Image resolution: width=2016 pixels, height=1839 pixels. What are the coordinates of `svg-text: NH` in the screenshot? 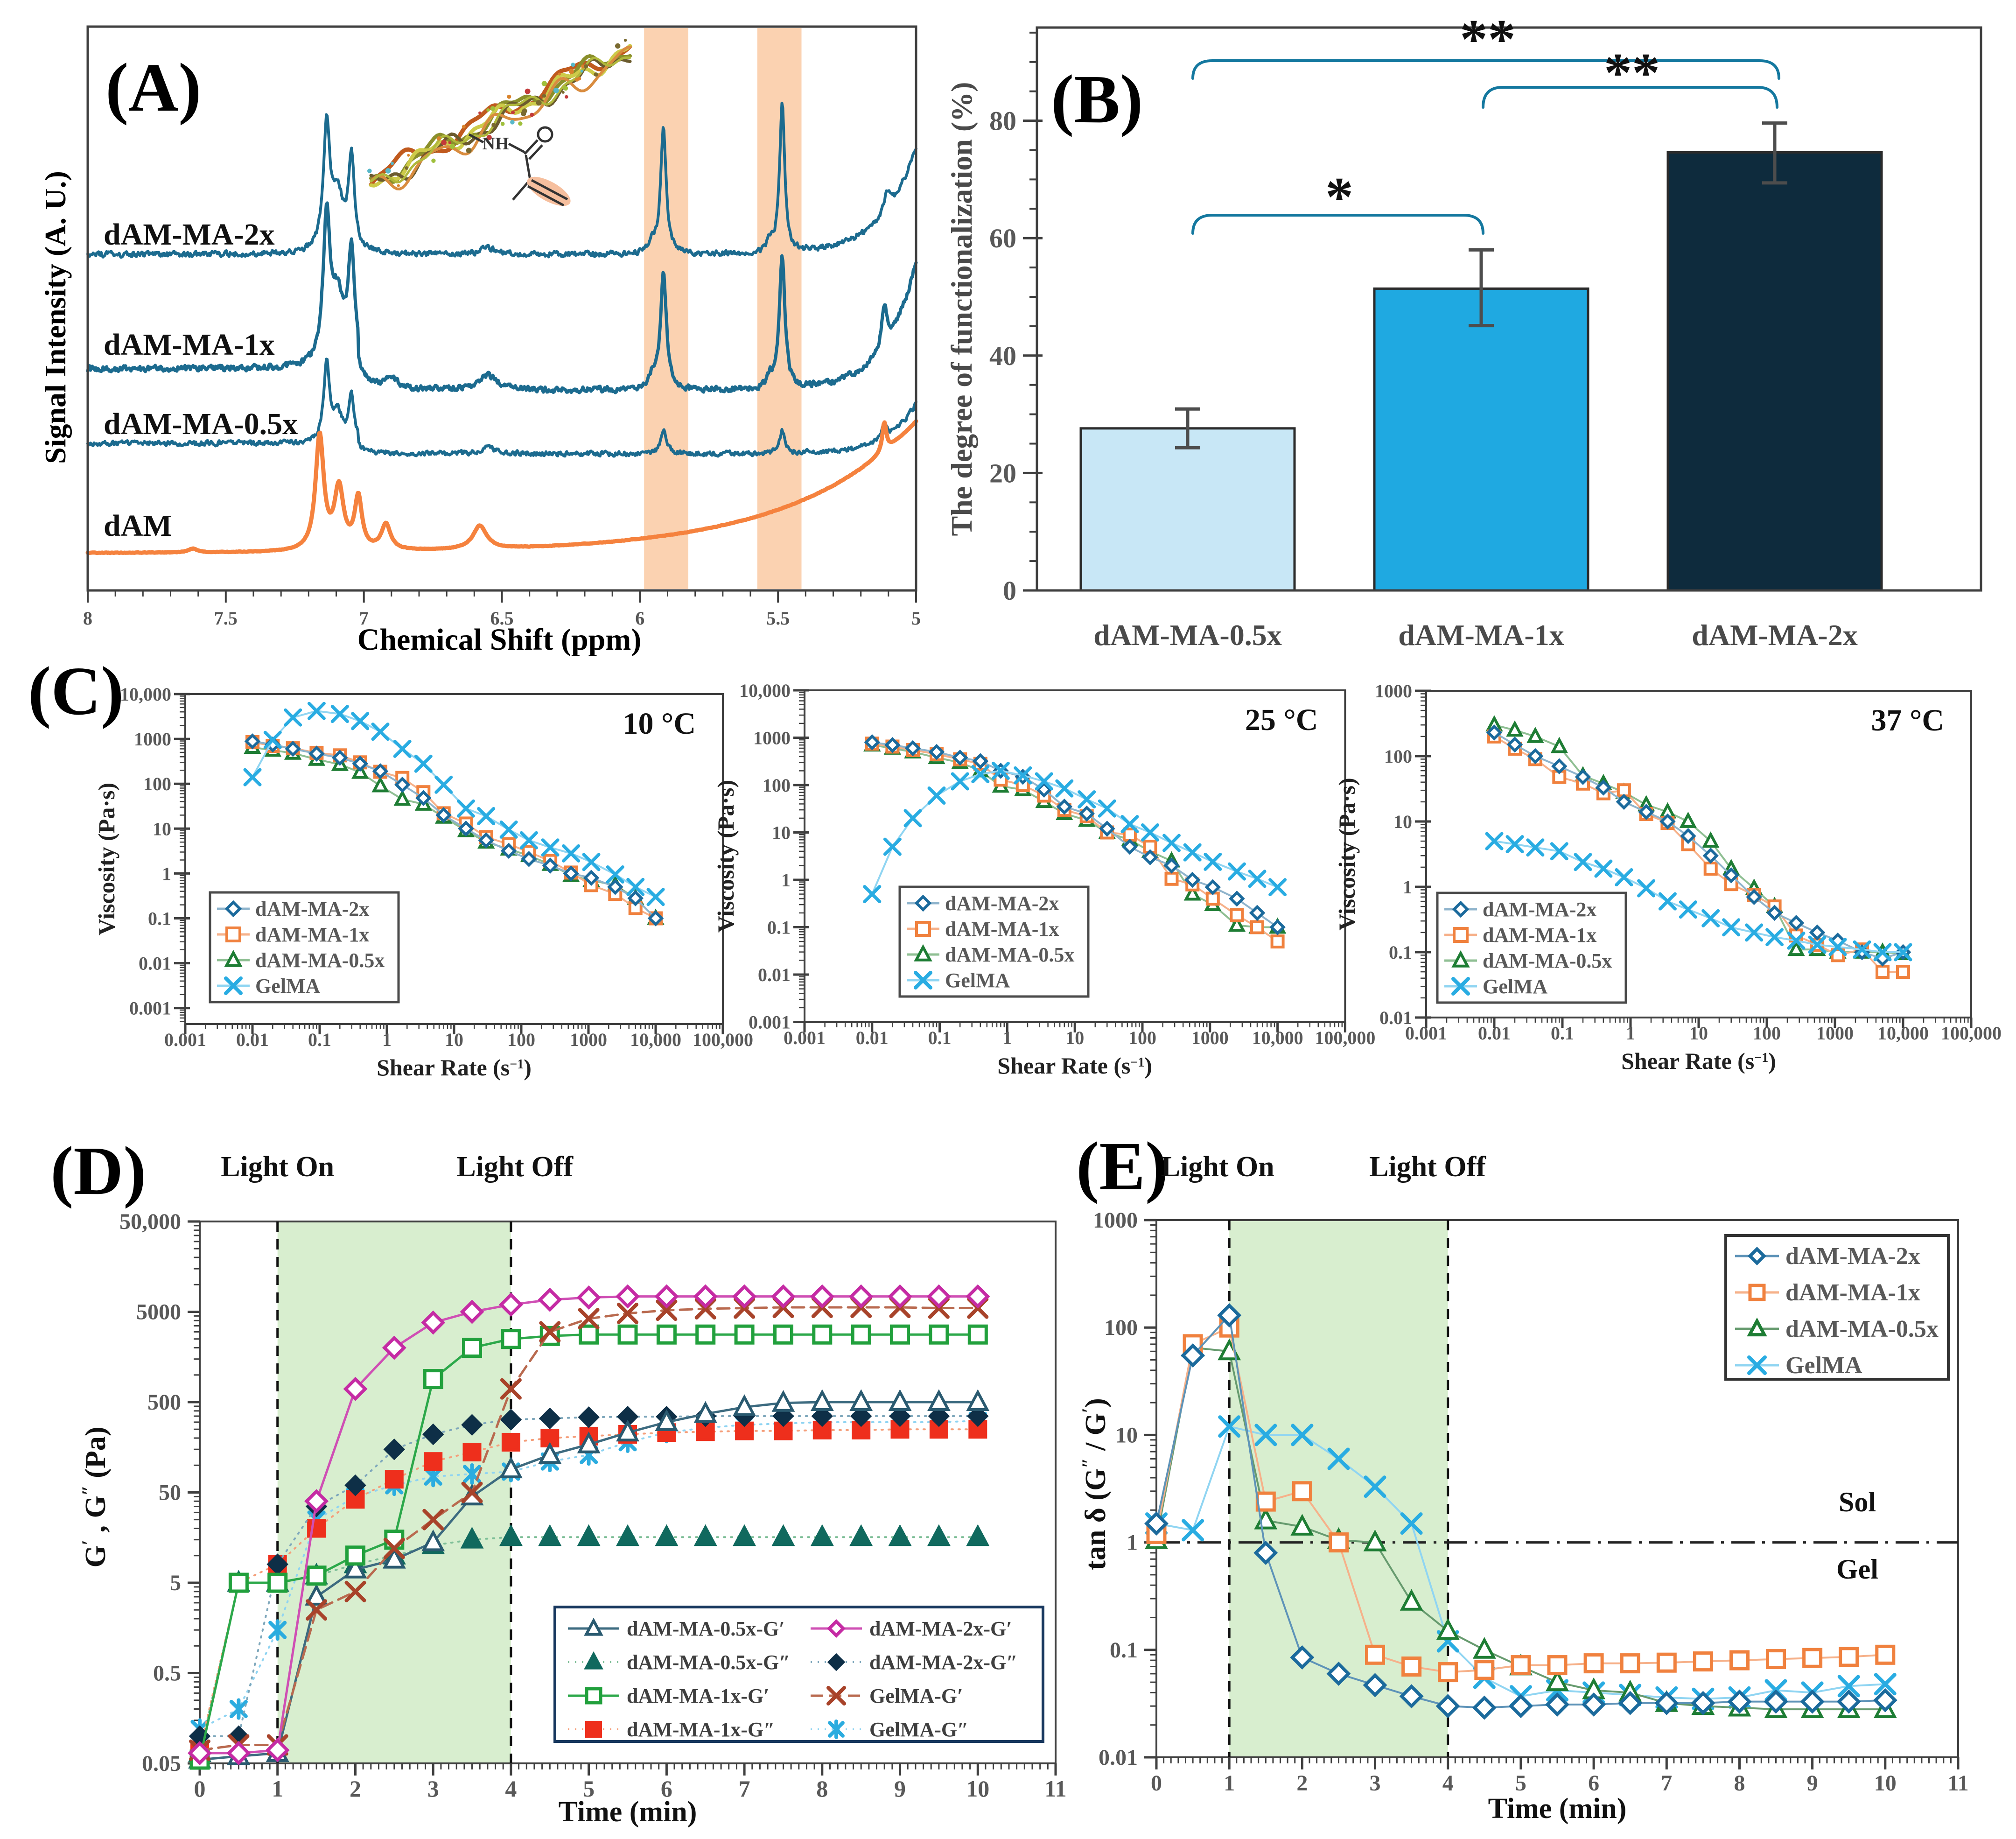 It's located at (496, 144).